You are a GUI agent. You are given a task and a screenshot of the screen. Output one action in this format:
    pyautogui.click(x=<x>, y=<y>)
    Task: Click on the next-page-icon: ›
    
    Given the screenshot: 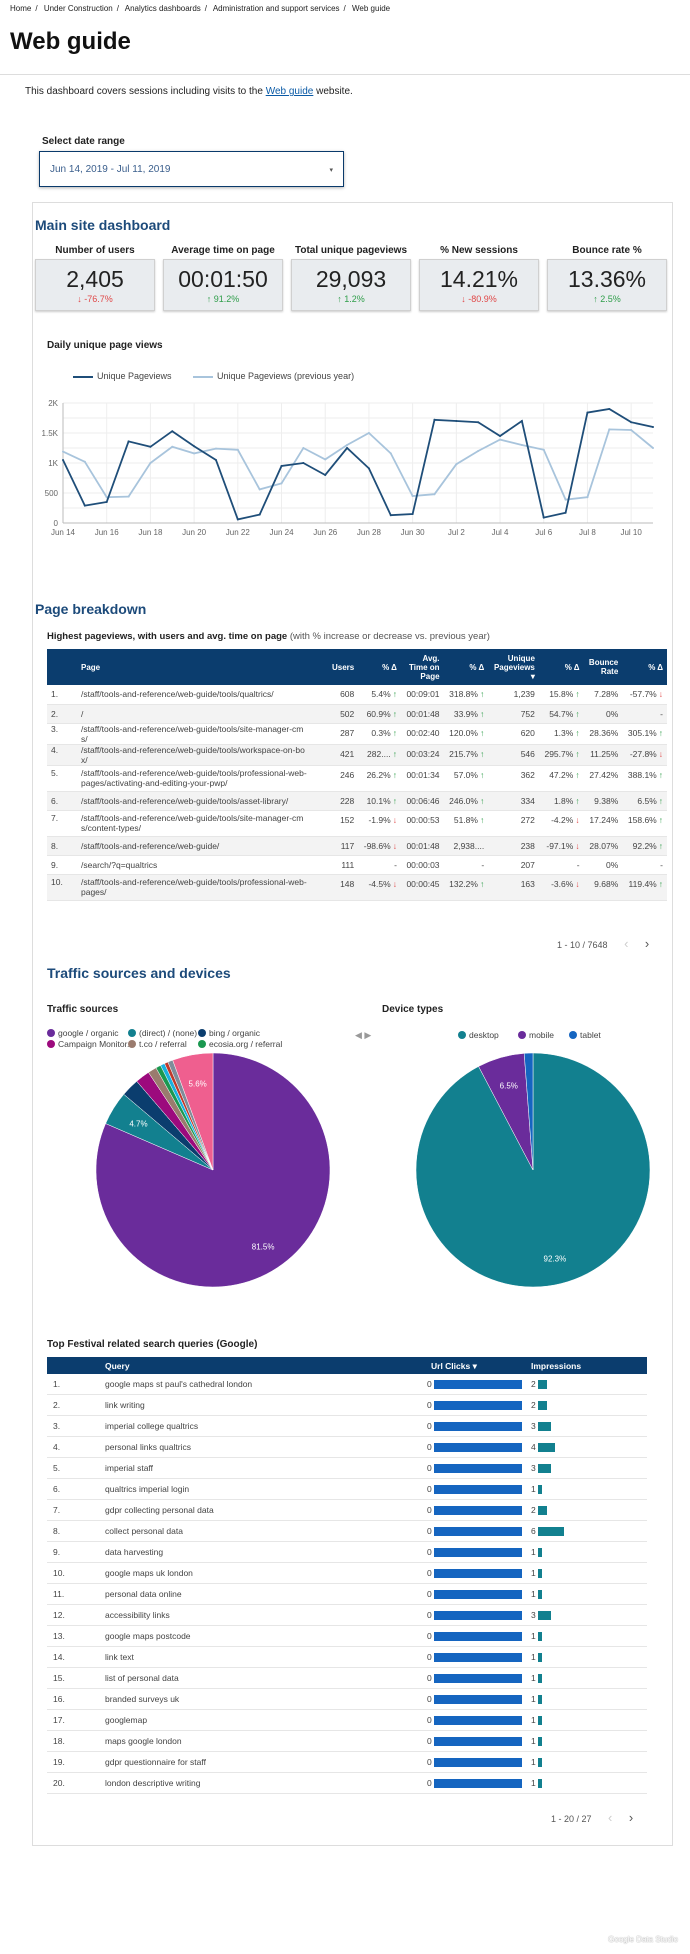 What is the action you would take?
    pyautogui.click(x=631, y=1817)
    